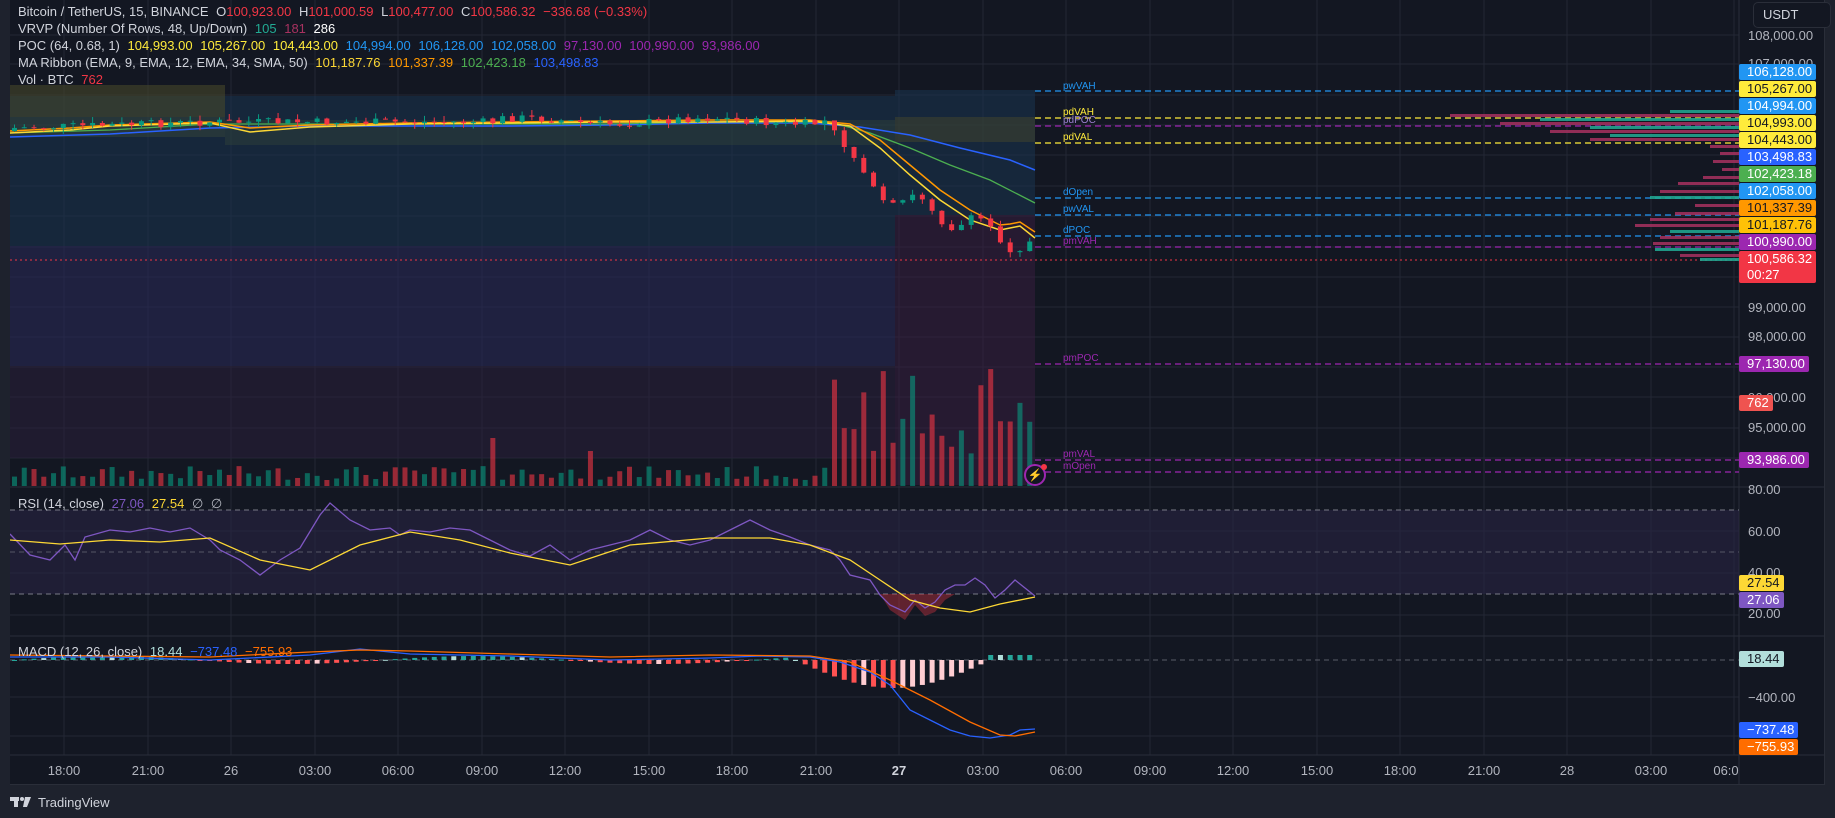 This screenshot has width=1835, height=818. Describe the element at coordinates (133, 28) in the screenshot. I see `vrvp-label: VRVP (Number Of Rows, 48, Up/Down)` at that location.